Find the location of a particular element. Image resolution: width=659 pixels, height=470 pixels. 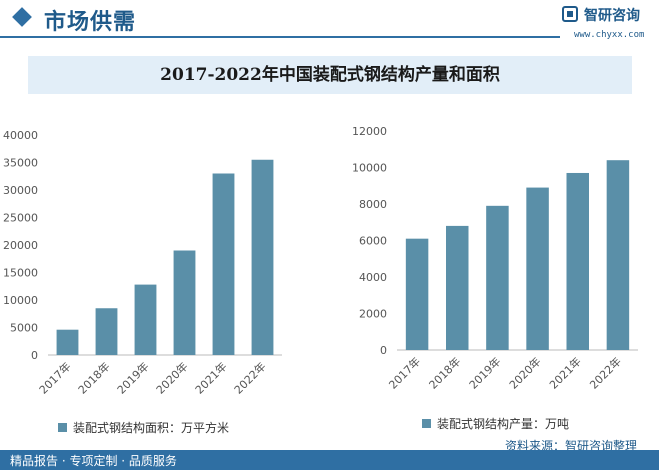

chart-title: 2017-2022年中国装配式钢结构产量和面积 is located at coordinates (330, 75).